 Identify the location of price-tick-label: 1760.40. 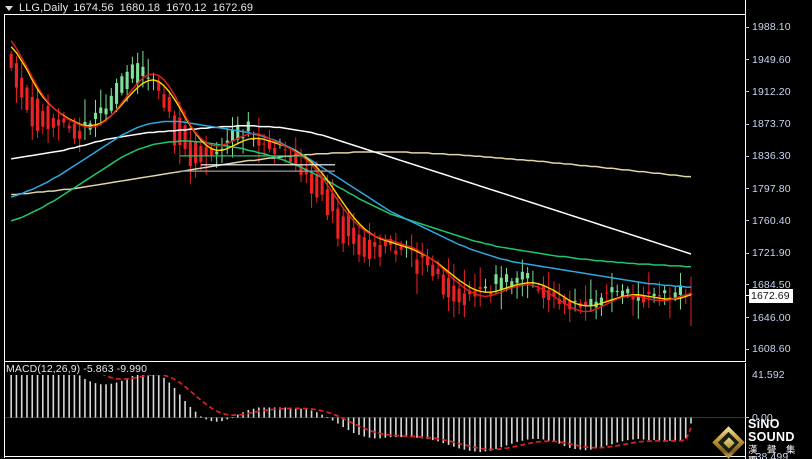
(771, 220).